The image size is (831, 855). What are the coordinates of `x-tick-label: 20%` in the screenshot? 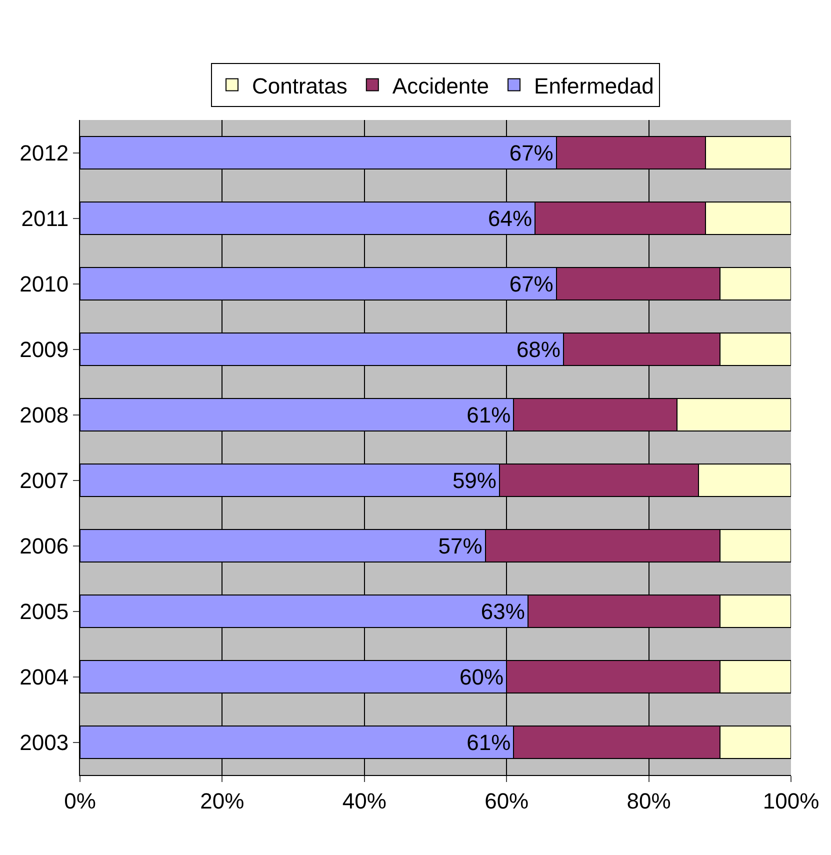 It's located at (222, 801).